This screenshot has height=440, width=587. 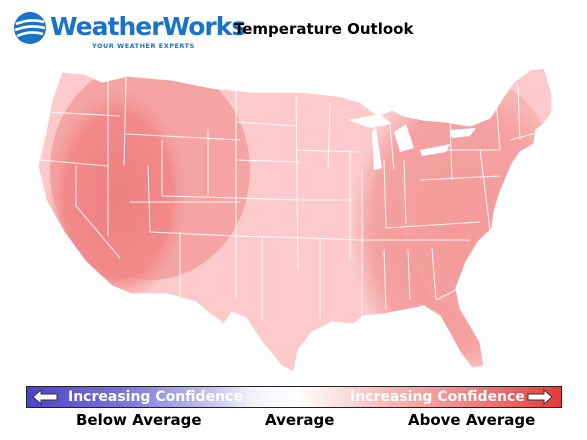 I want to click on legend-label-above-average: Above Average, so click(x=472, y=420).